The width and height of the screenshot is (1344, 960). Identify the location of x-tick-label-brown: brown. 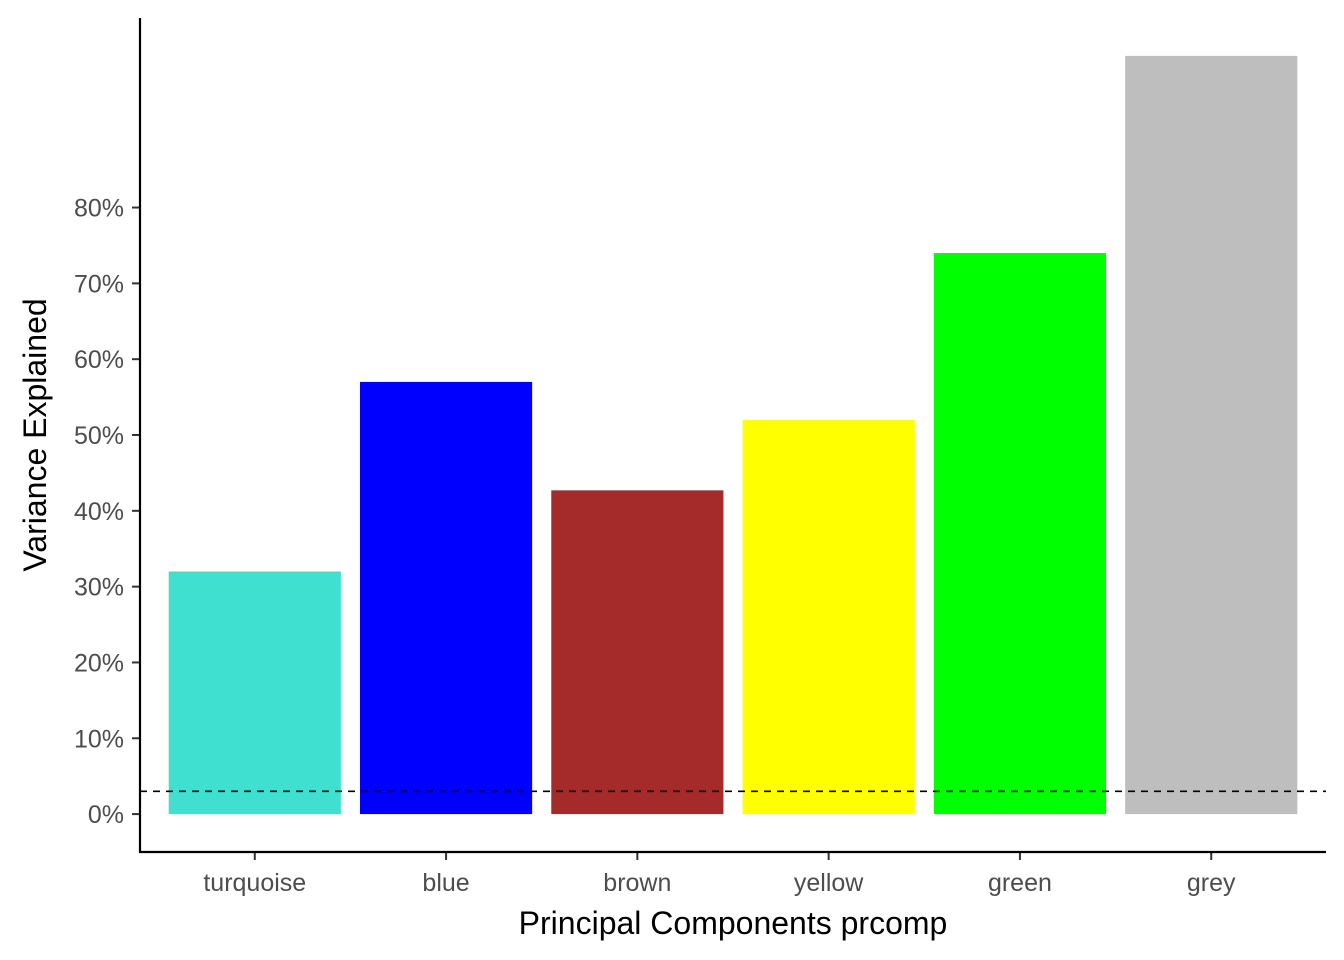
(637, 883).